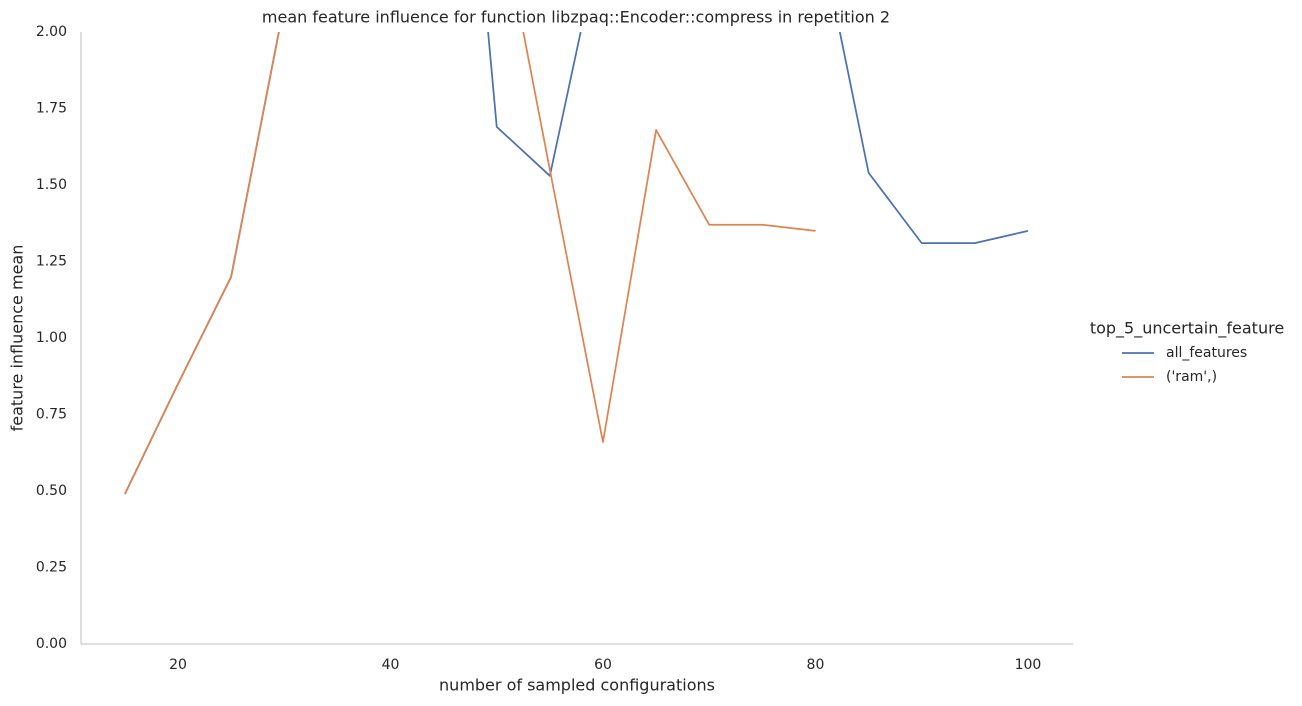 This screenshot has width=1302, height=706. I want to click on y-tick-label: 0.50, so click(51, 491).